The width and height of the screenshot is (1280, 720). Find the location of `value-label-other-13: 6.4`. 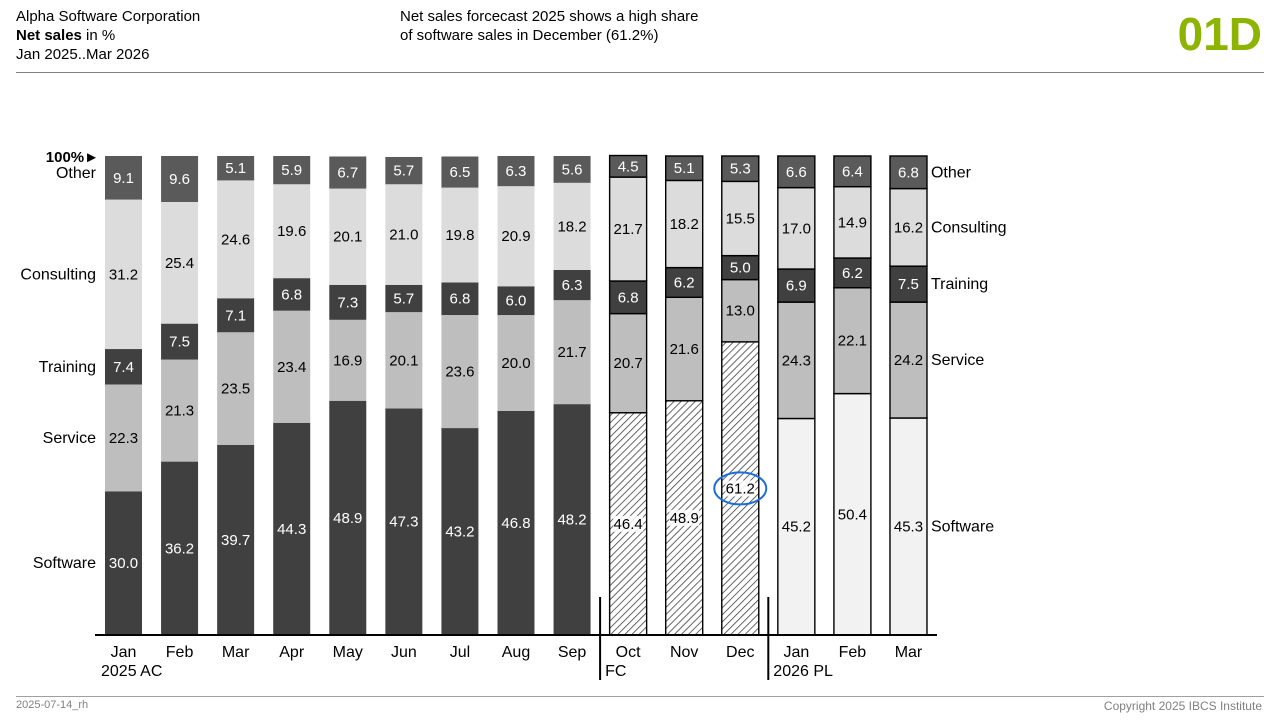

value-label-other-13: 6.4 is located at coordinates (852, 171).